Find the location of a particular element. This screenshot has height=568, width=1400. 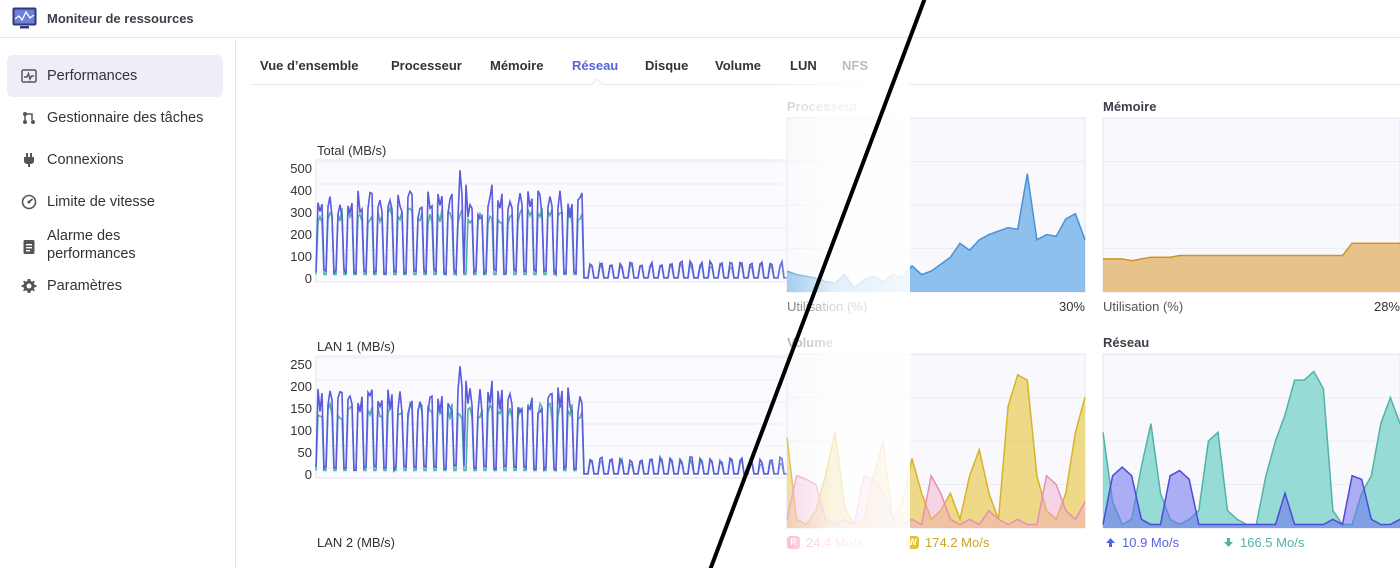

plug-icon is located at coordinates (29, 160).